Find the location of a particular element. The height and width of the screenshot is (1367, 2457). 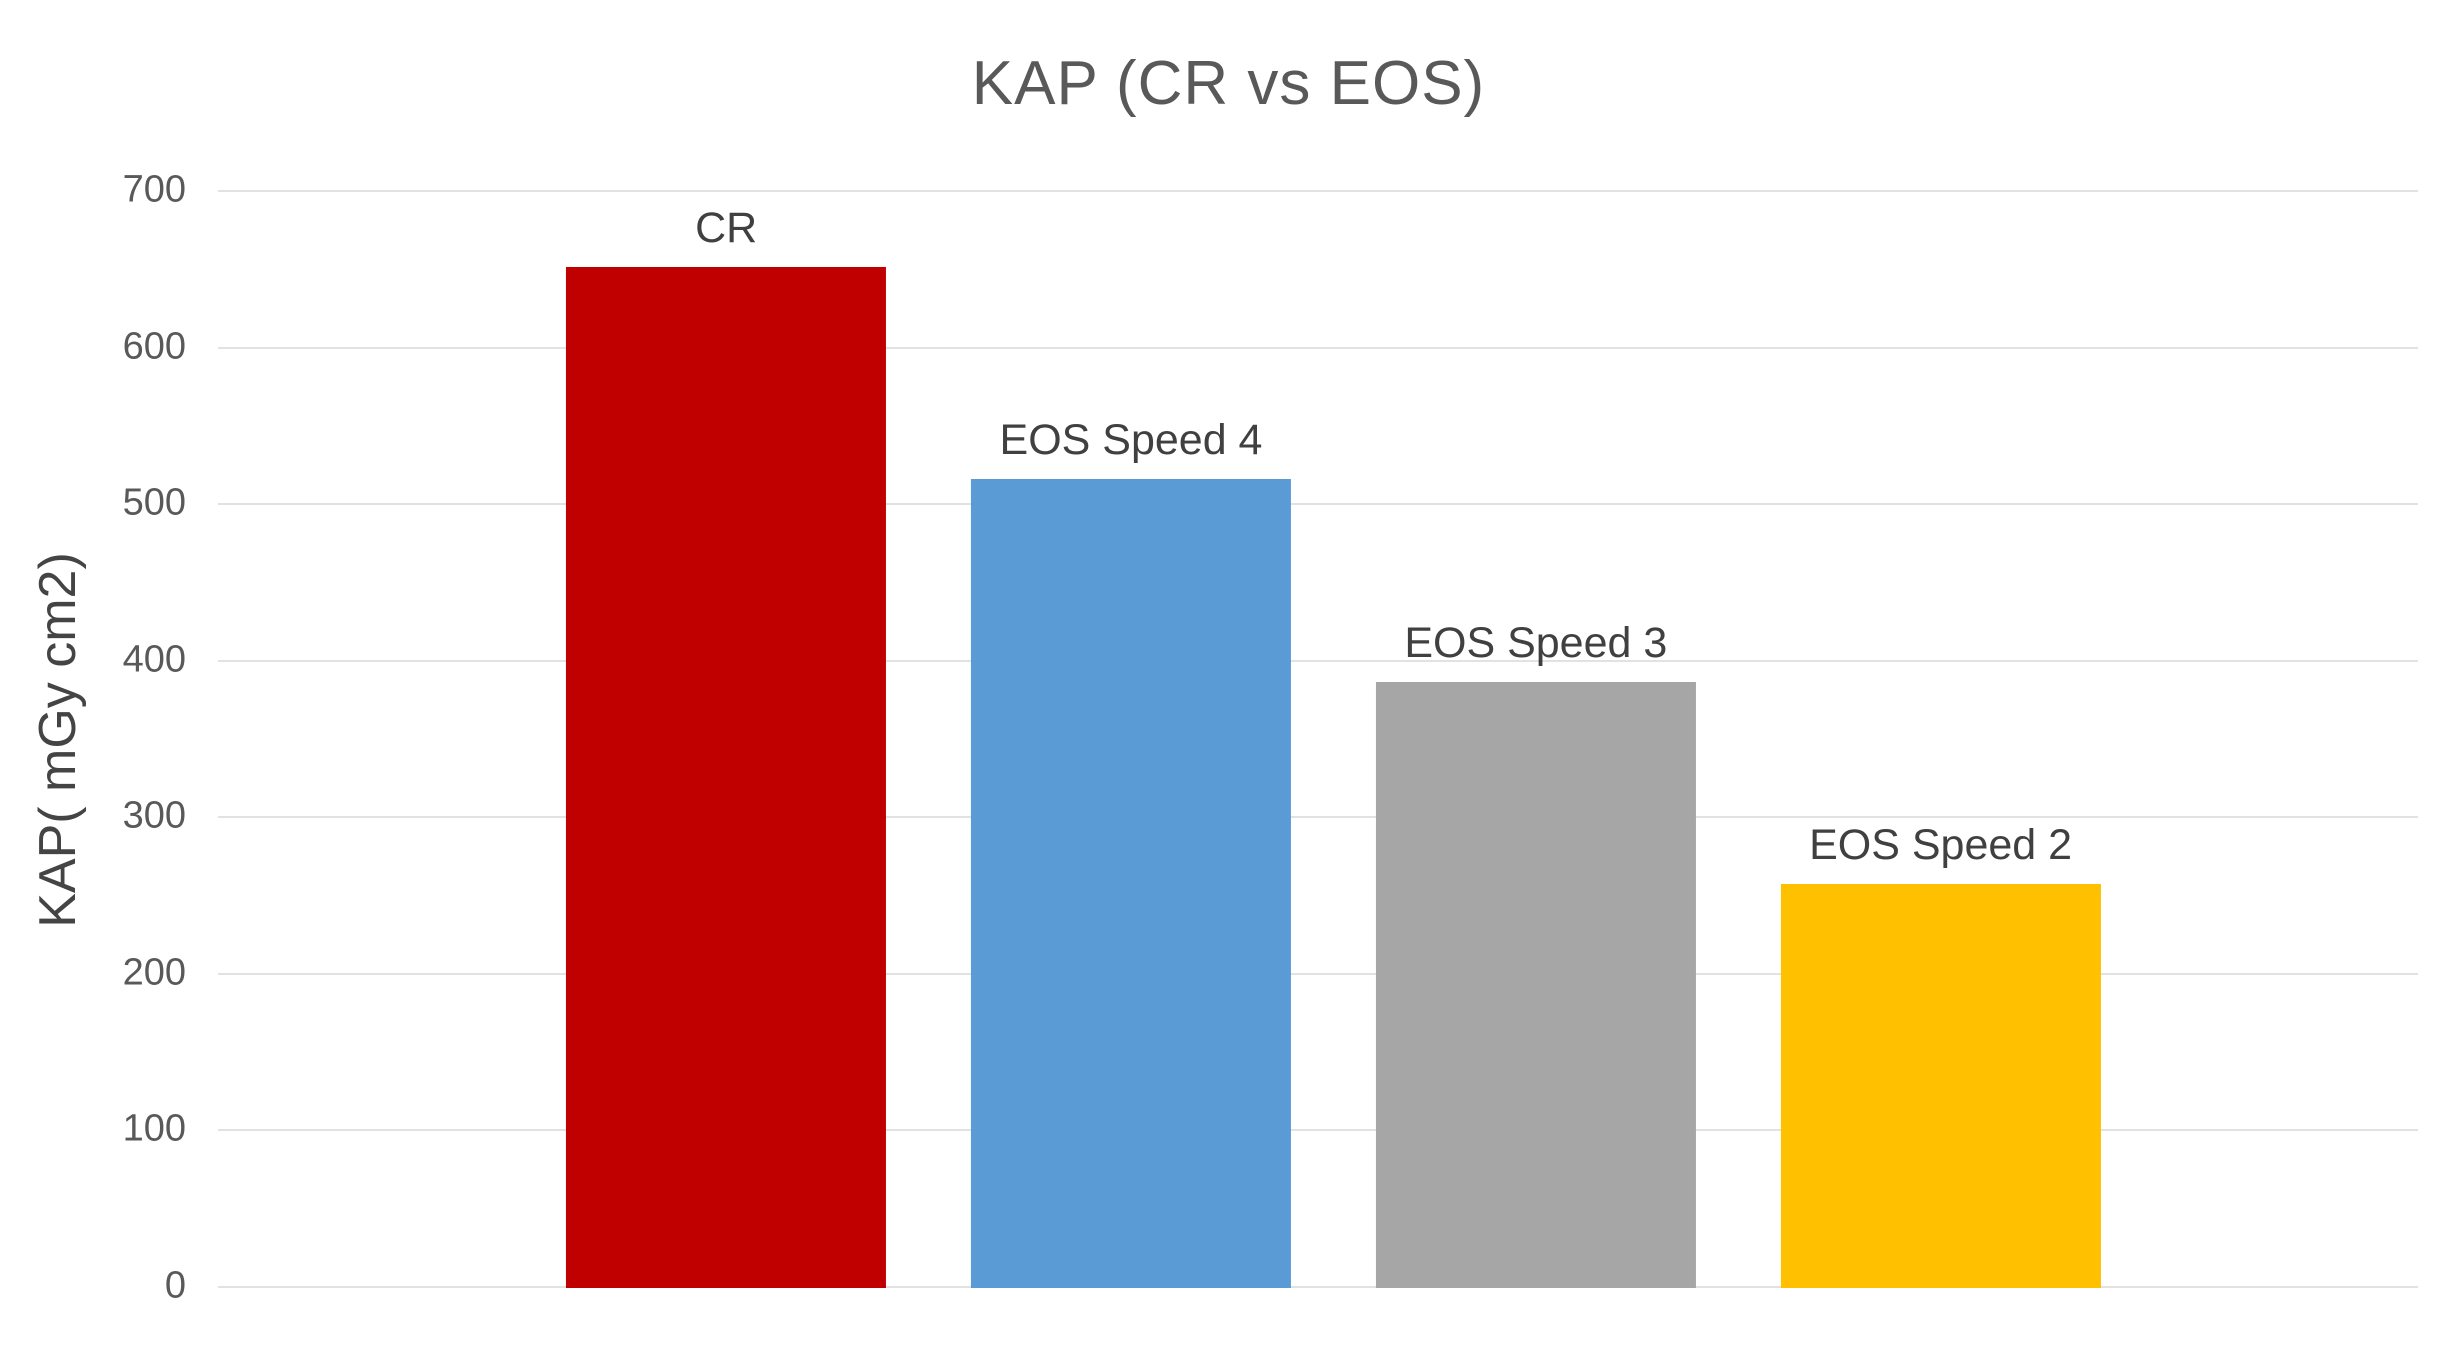

bar-label-cr: CR is located at coordinates (726, 228).